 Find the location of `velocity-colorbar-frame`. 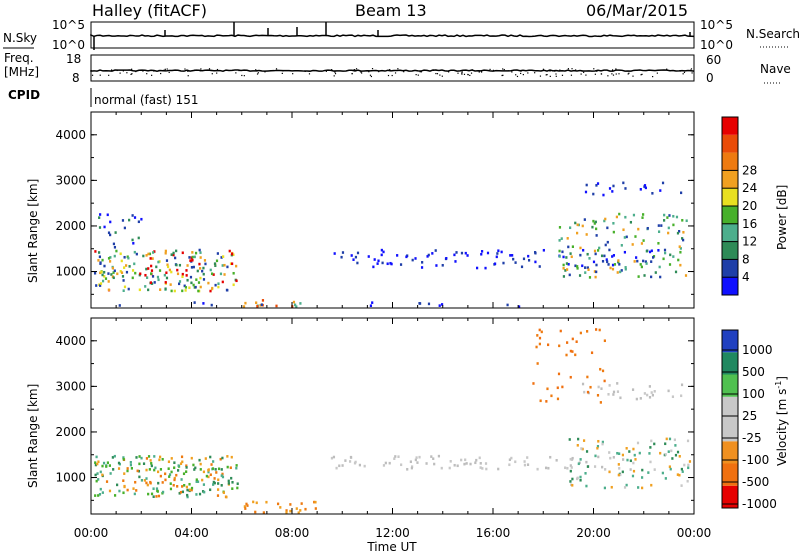

velocity-colorbar-frame is located at coordinates (730, 419).